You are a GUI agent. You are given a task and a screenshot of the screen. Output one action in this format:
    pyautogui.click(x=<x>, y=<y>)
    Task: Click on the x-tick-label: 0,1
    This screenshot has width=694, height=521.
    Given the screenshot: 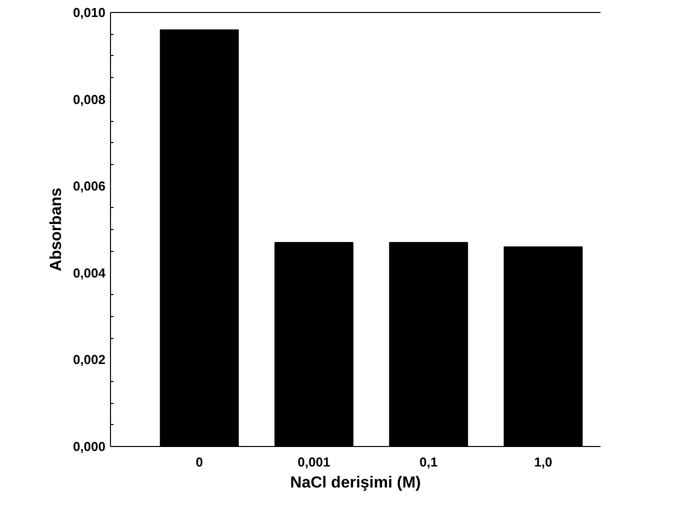 What is the action you would take?
    pyautogui.click(x=429, y=462)
    